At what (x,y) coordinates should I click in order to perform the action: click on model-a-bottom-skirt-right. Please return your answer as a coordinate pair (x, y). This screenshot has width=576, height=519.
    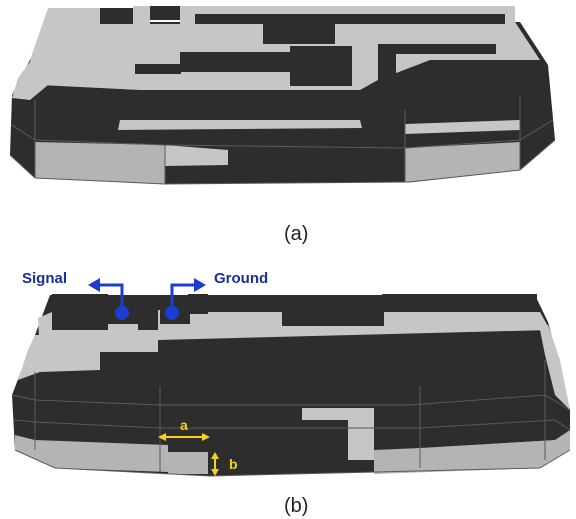
    Looking at the image, I should click on (462, 162).